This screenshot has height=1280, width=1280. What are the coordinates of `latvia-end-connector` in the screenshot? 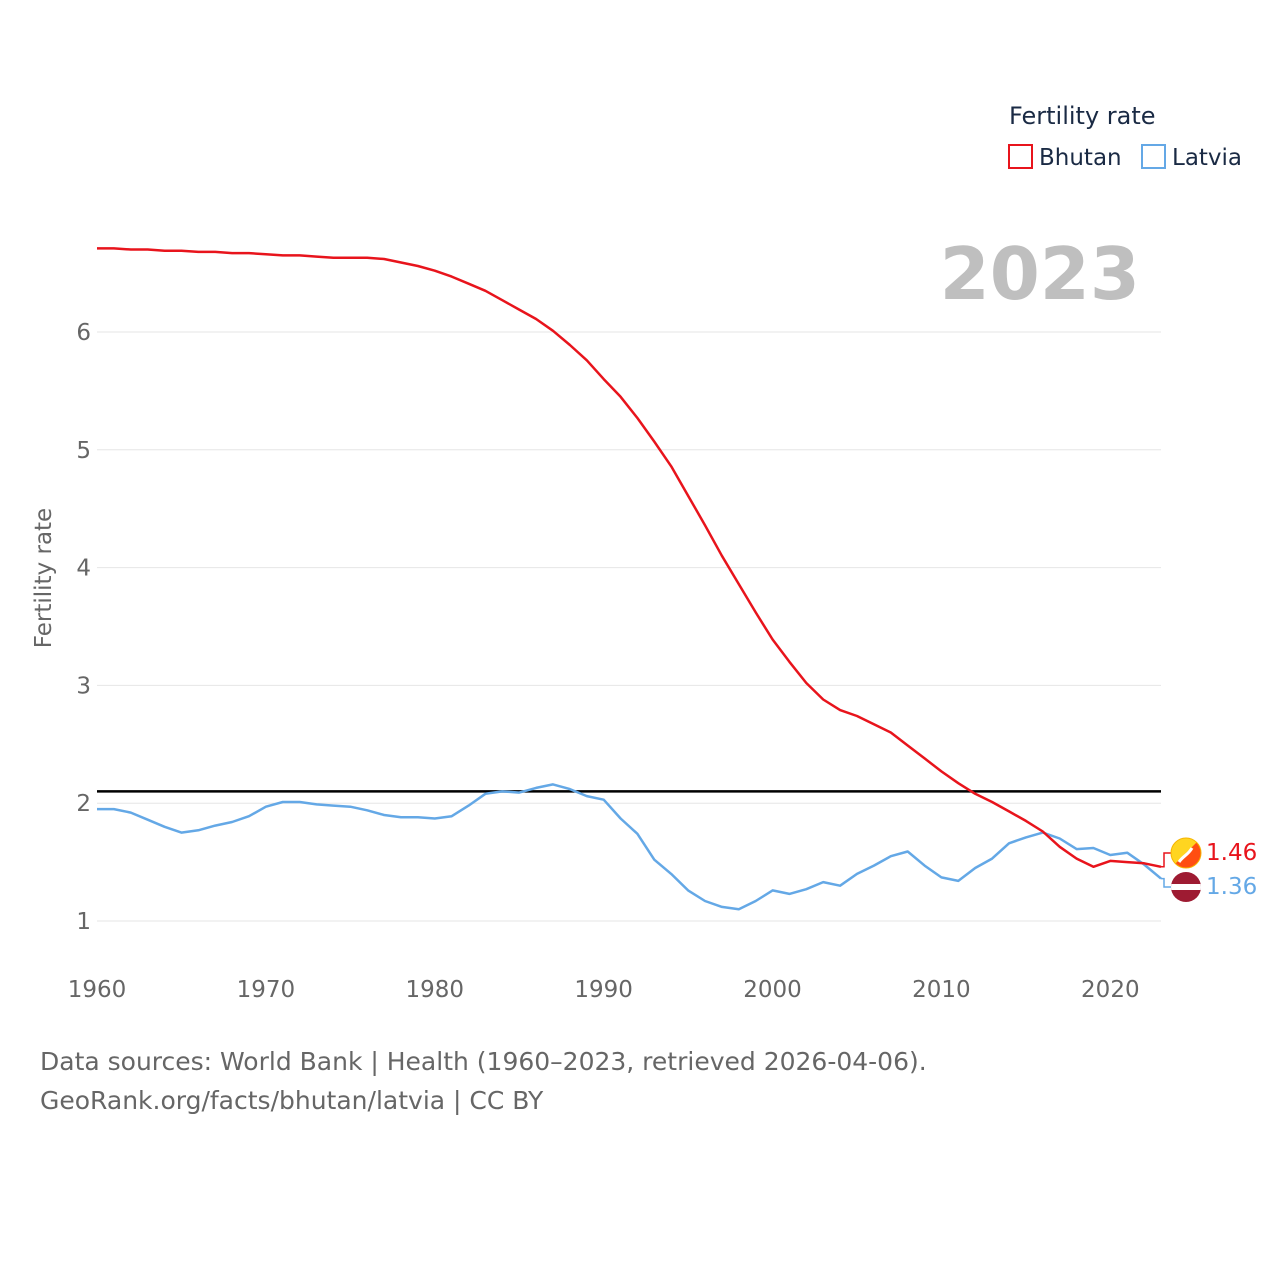 It's located at (1166, 882).